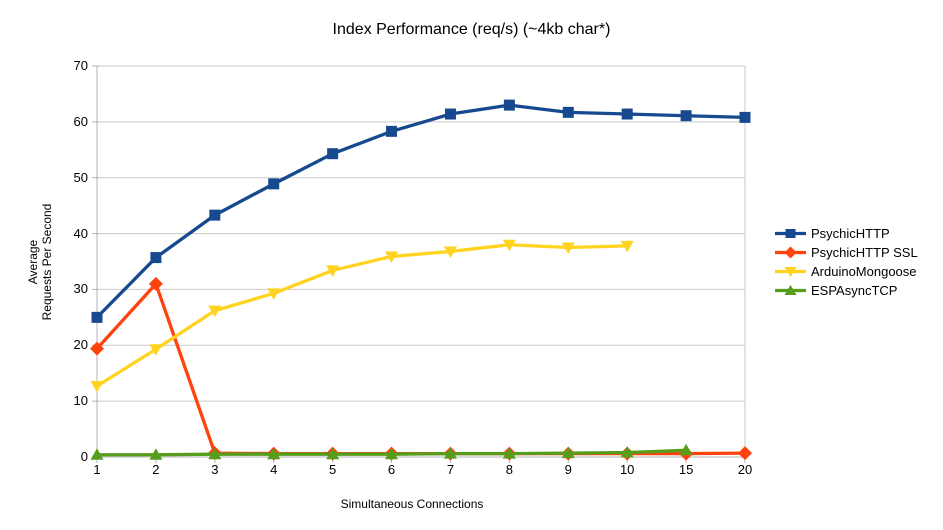 Image resolution: width=943 pixels, height=530 pixels. Describe the element at coordinates (568, 469) in the screenshot. I see `x-tick-label: 9` at that location.